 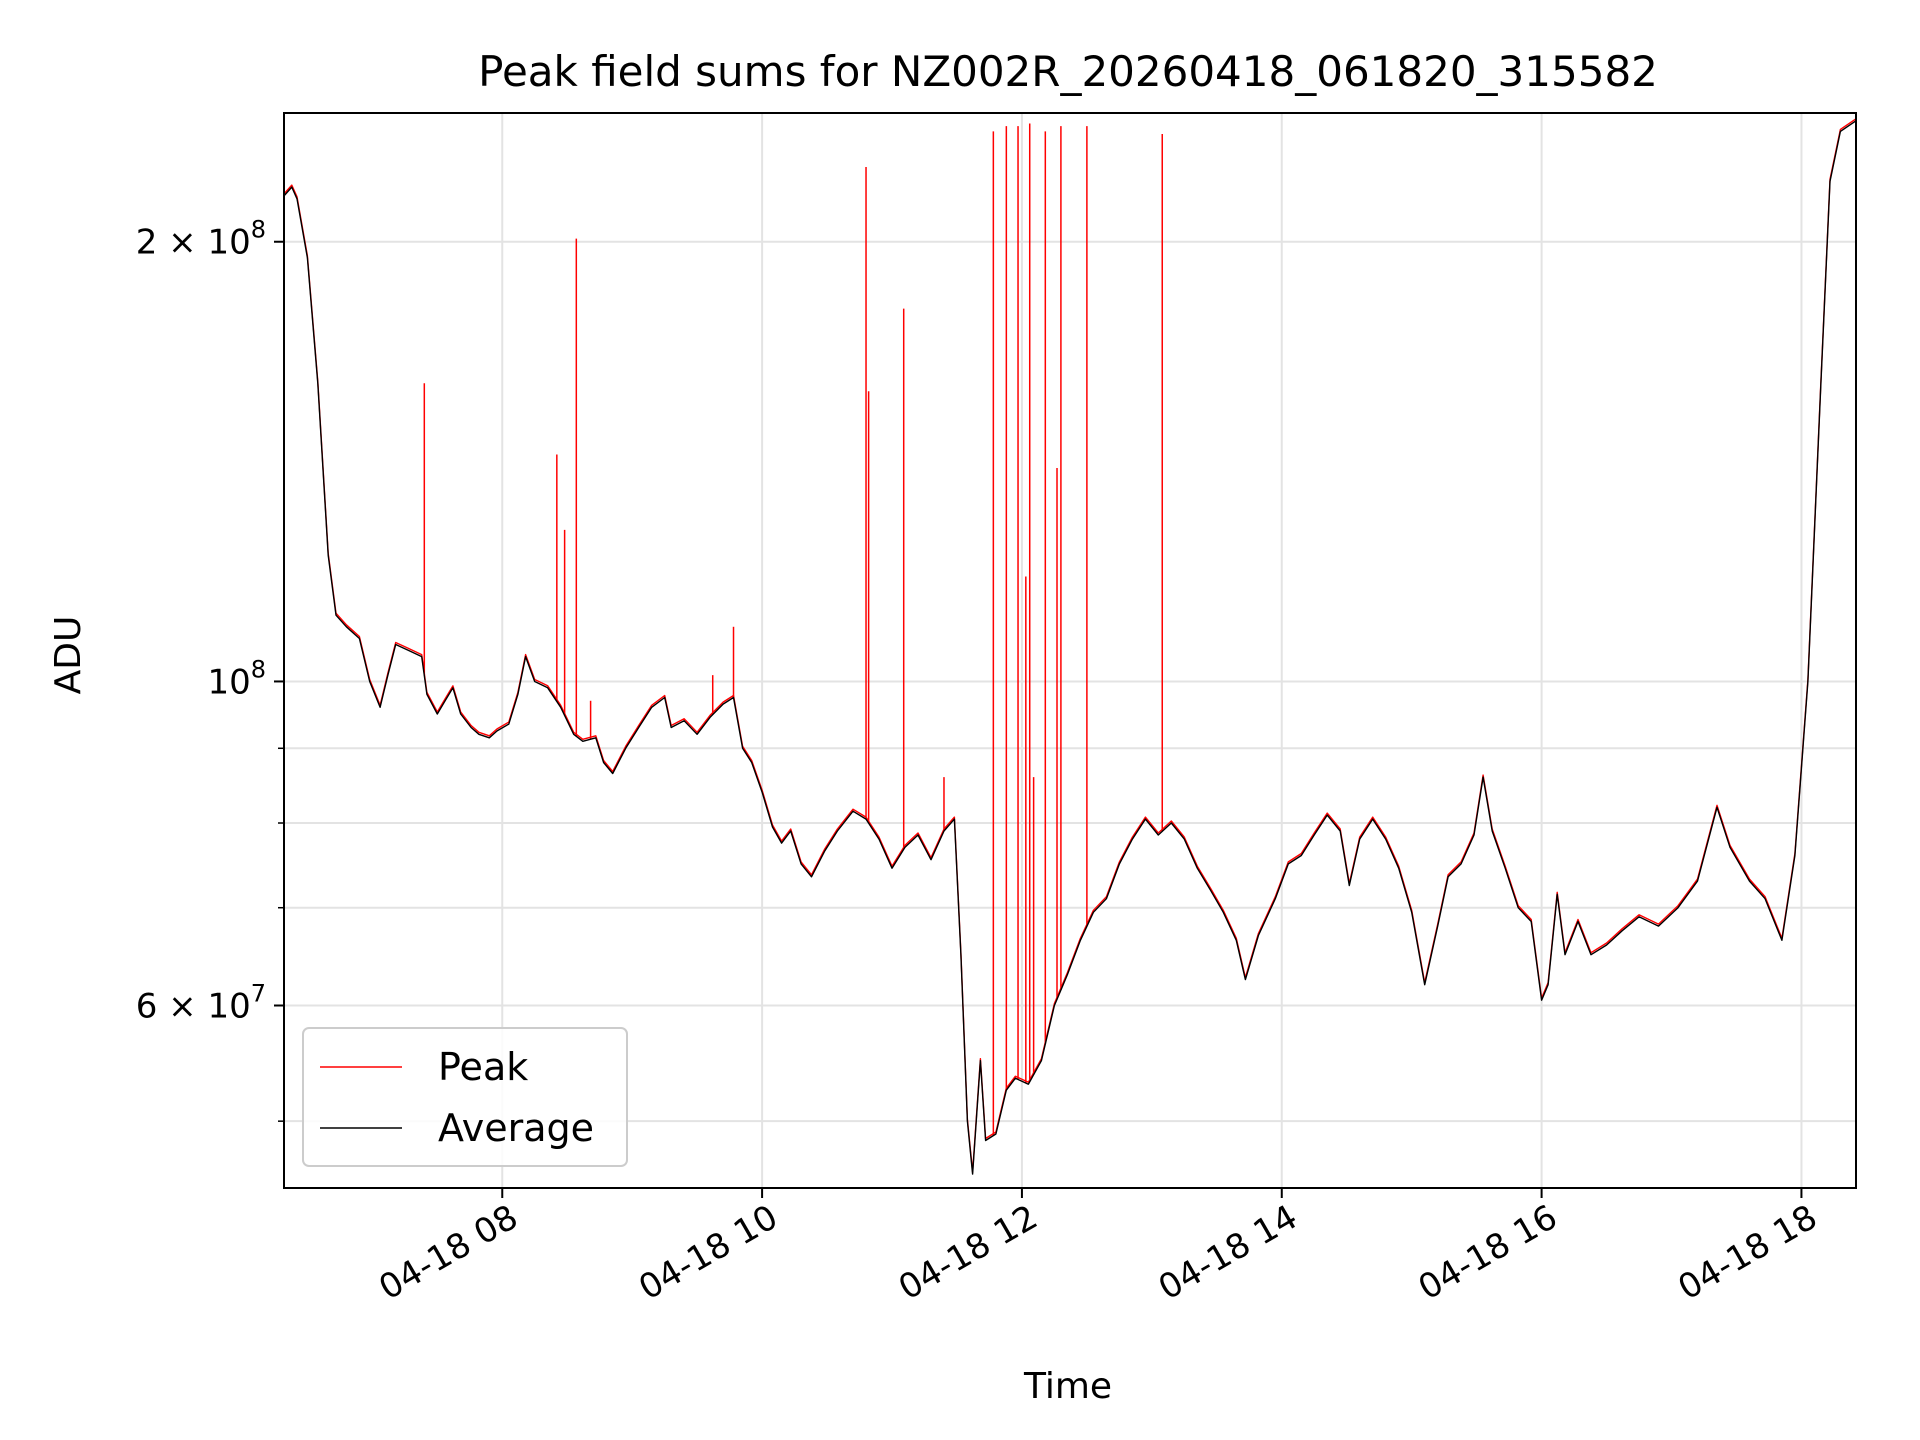 What do you see at coordinates (1228, 1252) in the screenshot?
I see `x-tick-label: 04-18 14` at bounding box center [1228, 1252].